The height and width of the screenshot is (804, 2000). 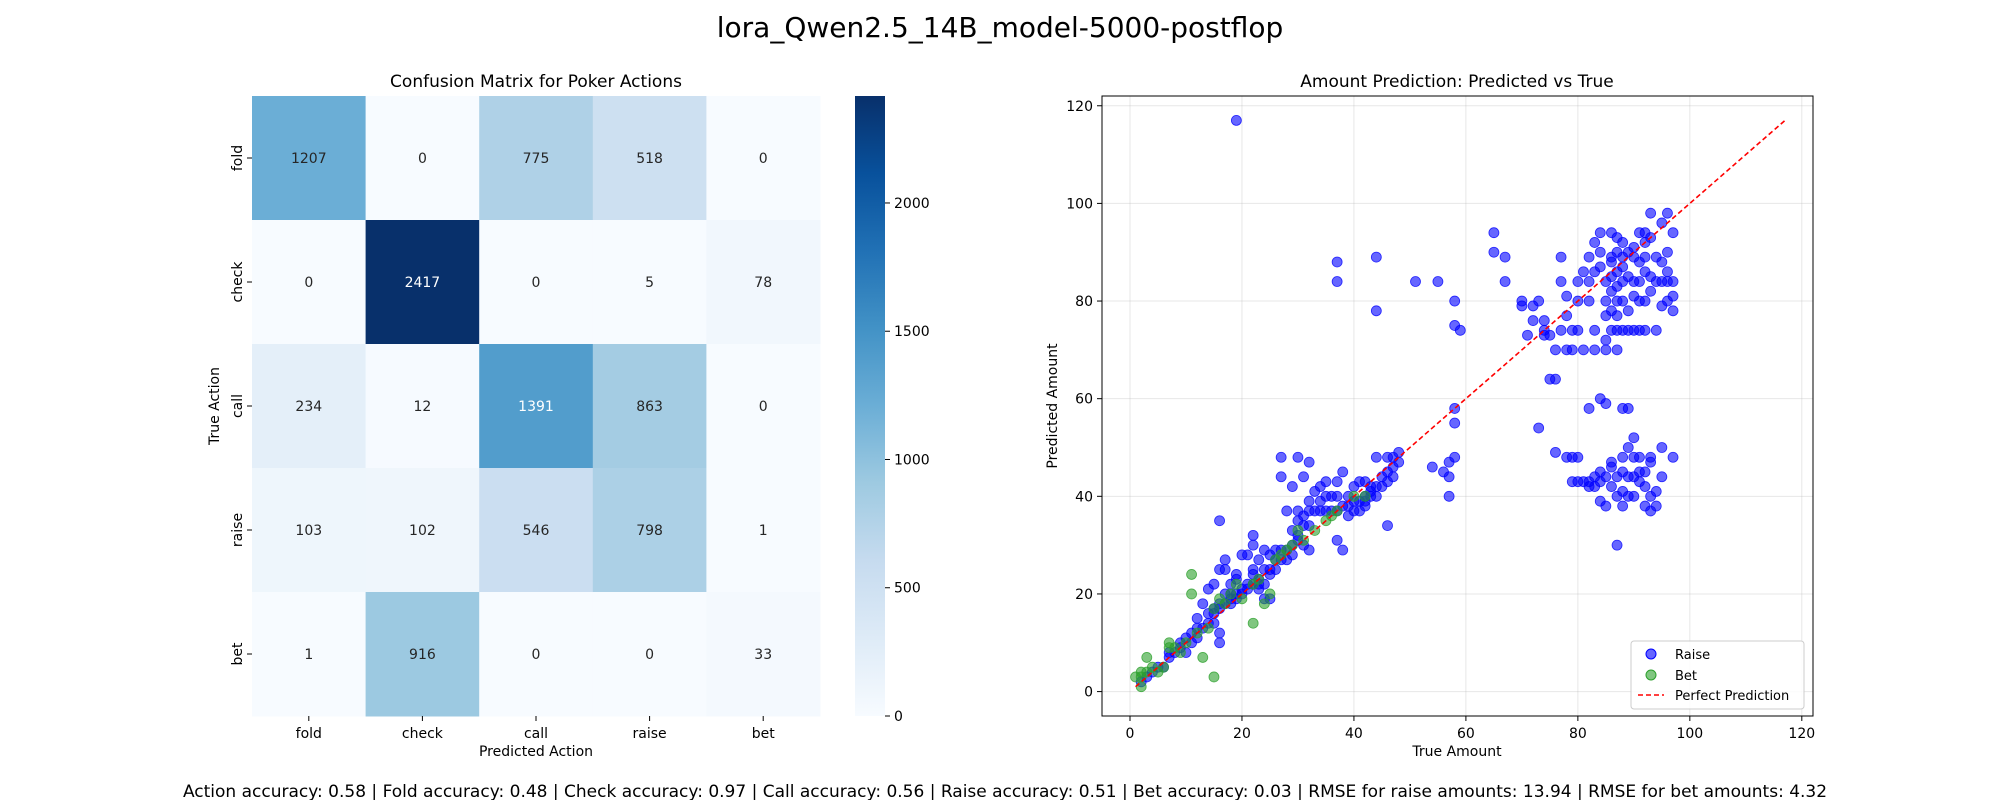 What do you see at coordinates (1084, 497) in the screenshot?
I see `scatter-y-tick-label: 40` at bounding box center [1084, 497].